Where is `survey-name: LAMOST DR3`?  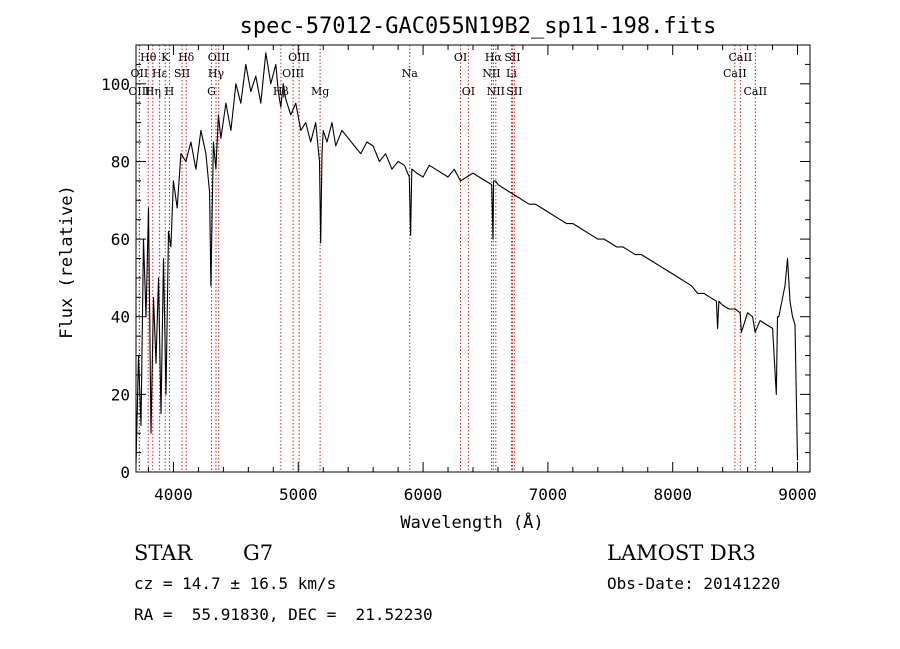
survey-name: LAMOST DR3 is located at coordinates (681, 553).